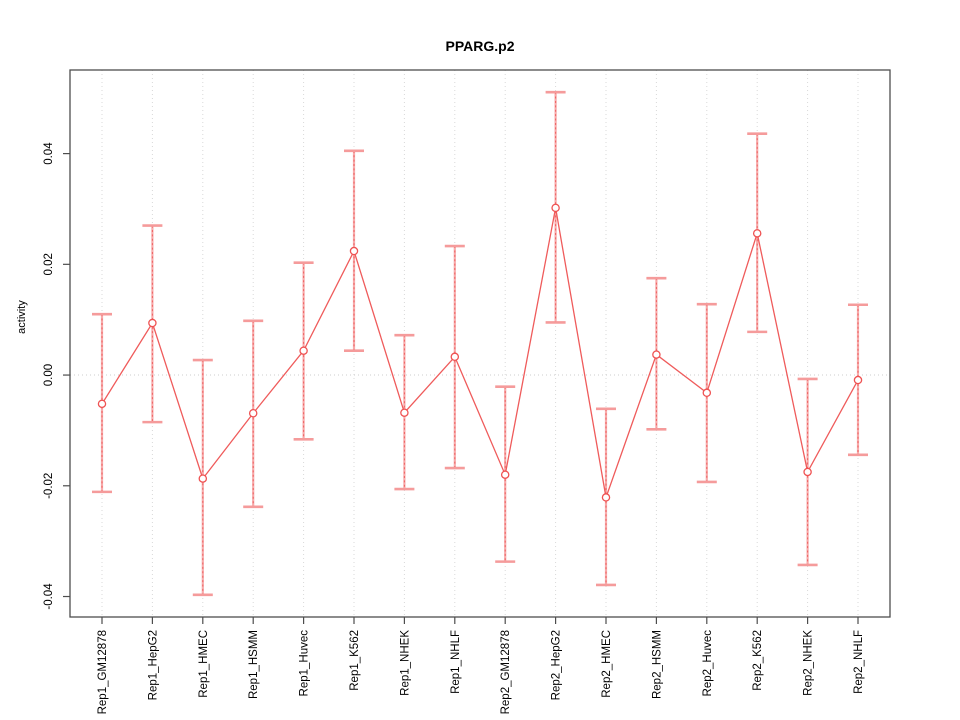 The width and height of the screenshot is (960, 720). What do you see at coordinates (49, 153) in the screenshot?
I see `y-tick-label: 0.04` at bounding box center [49, 153].